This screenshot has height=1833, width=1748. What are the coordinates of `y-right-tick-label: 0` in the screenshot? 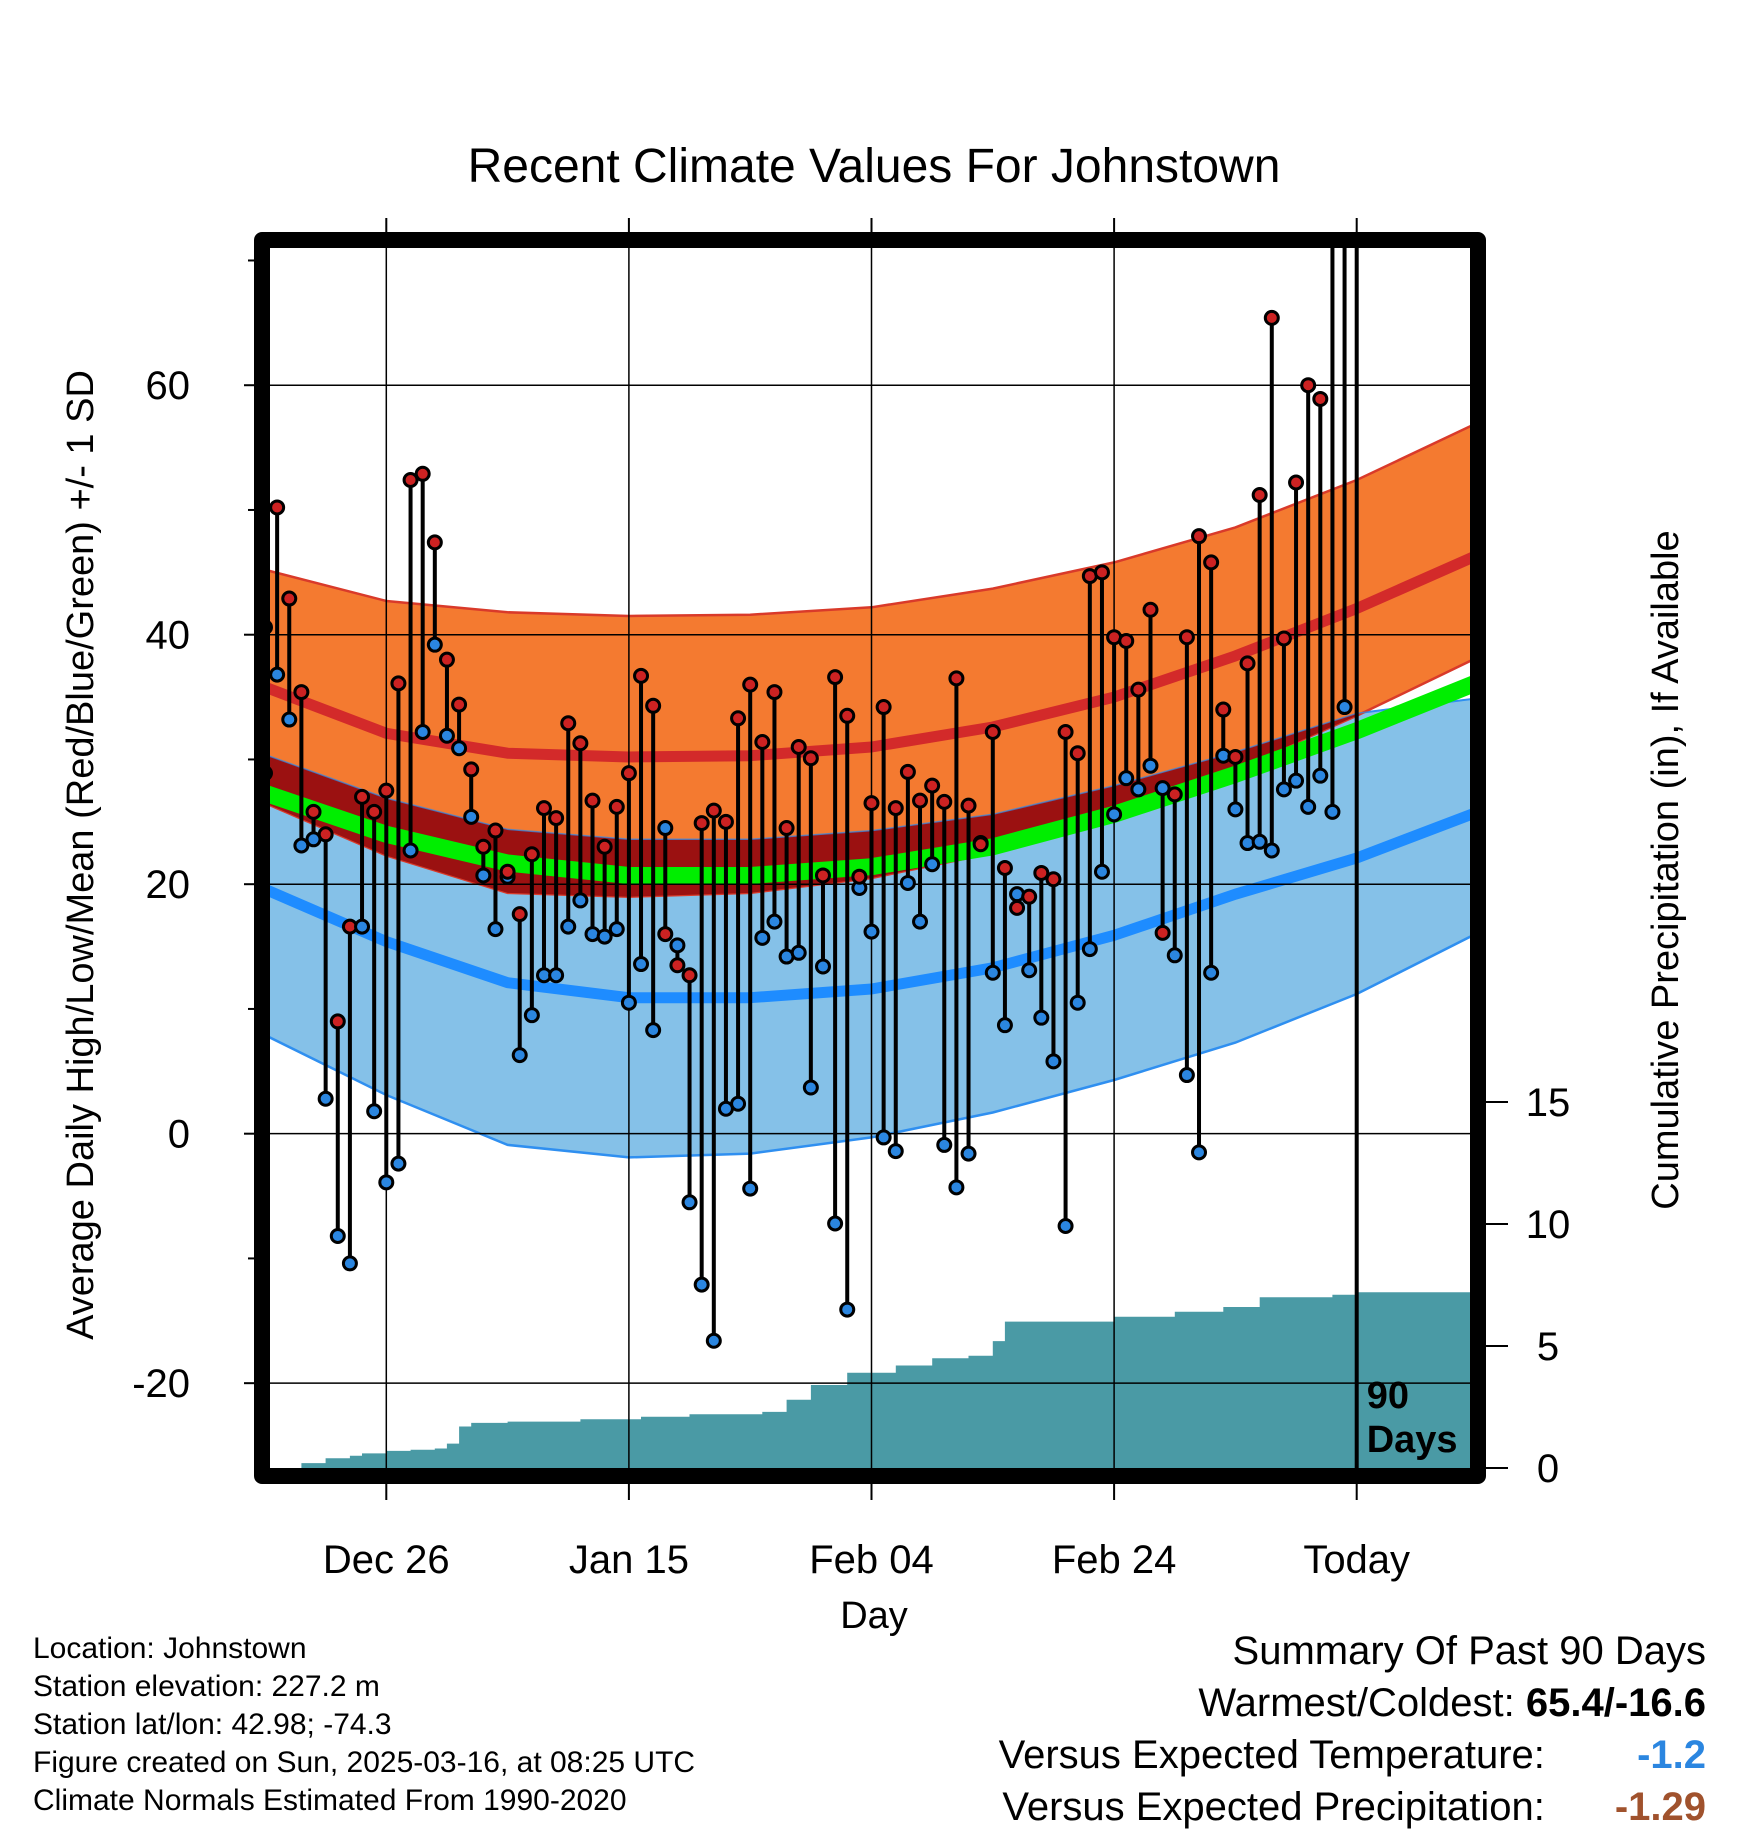 It's located at (1548, 1469).